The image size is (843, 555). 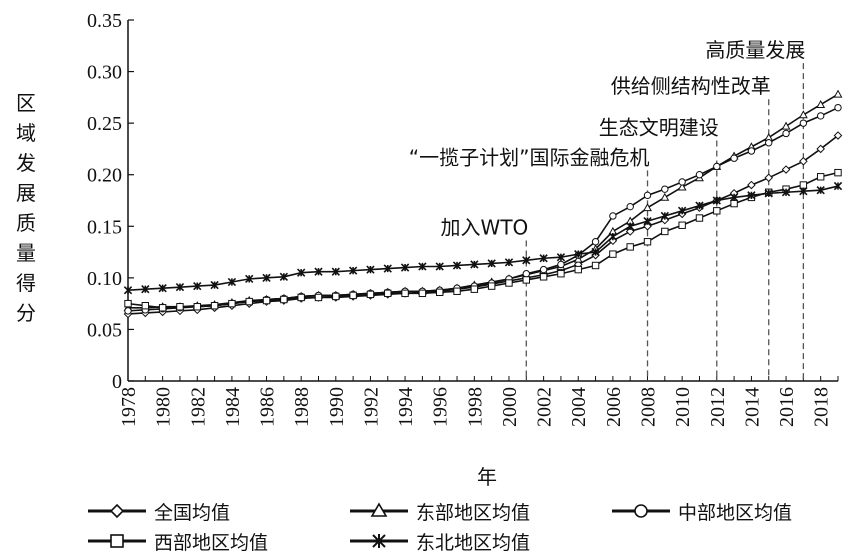 I want to click on legend-item-west: 西部地区均值, so click(x=178, y=541).